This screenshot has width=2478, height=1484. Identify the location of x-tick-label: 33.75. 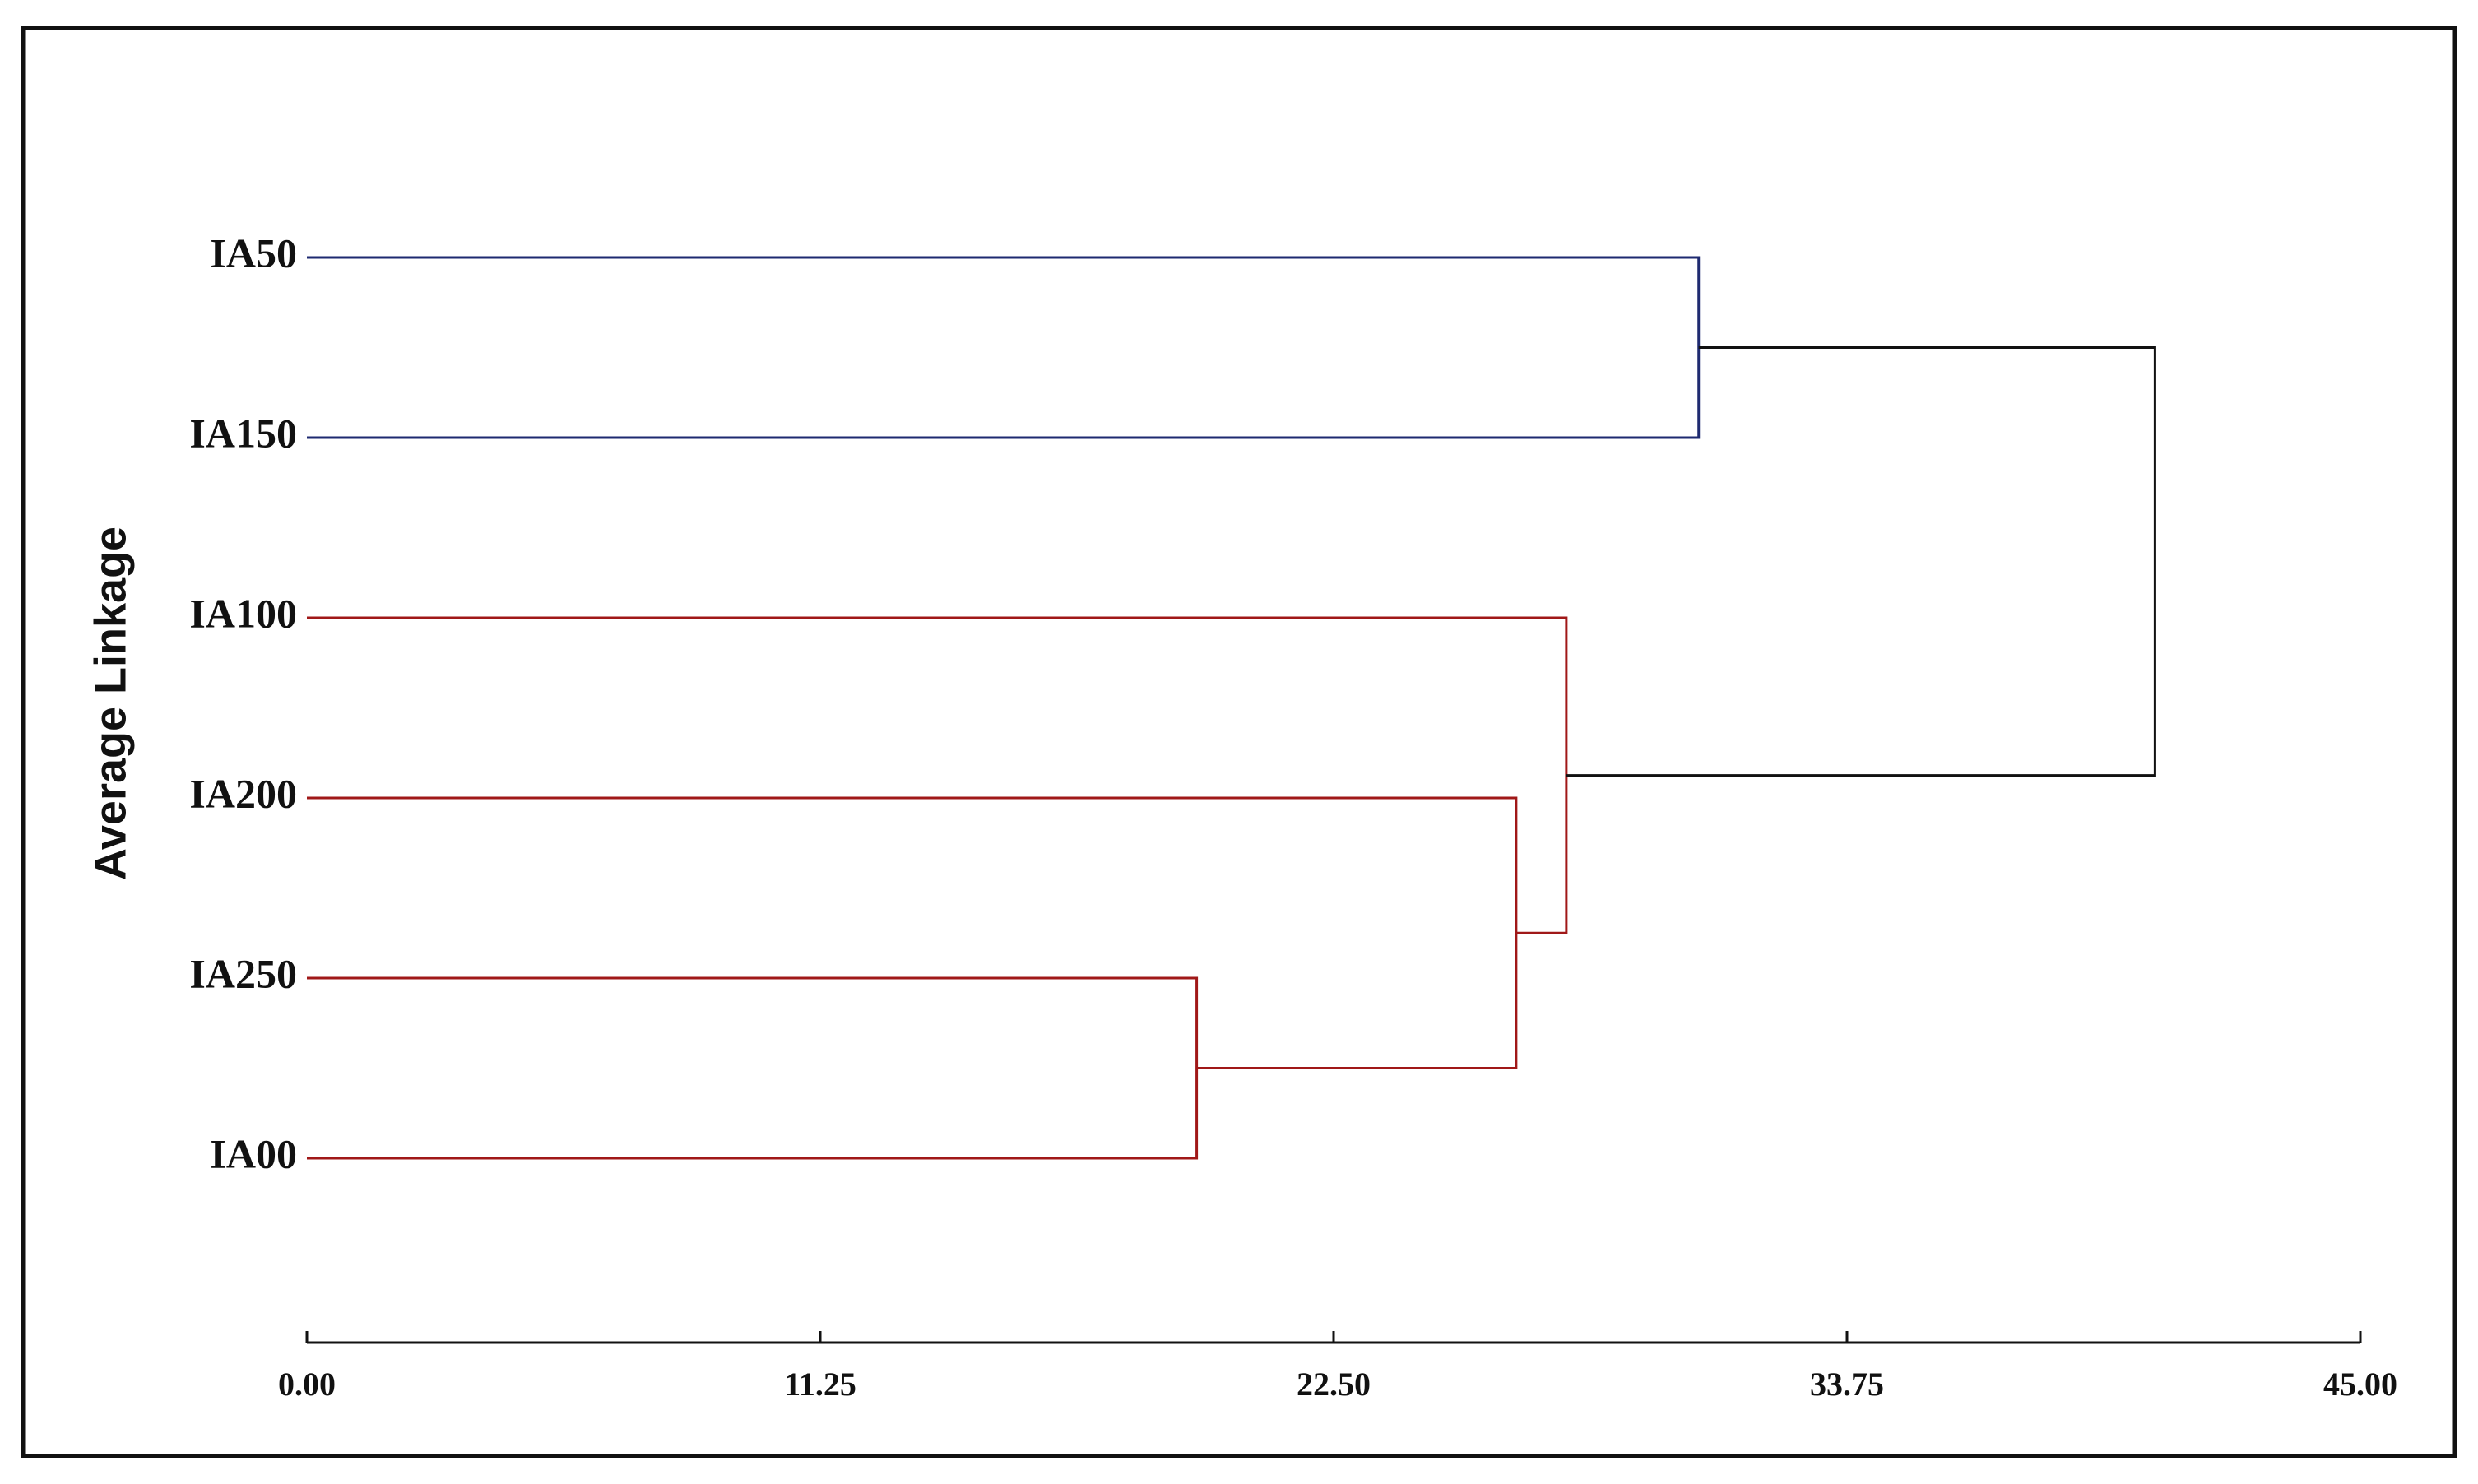
(1847, 1384).